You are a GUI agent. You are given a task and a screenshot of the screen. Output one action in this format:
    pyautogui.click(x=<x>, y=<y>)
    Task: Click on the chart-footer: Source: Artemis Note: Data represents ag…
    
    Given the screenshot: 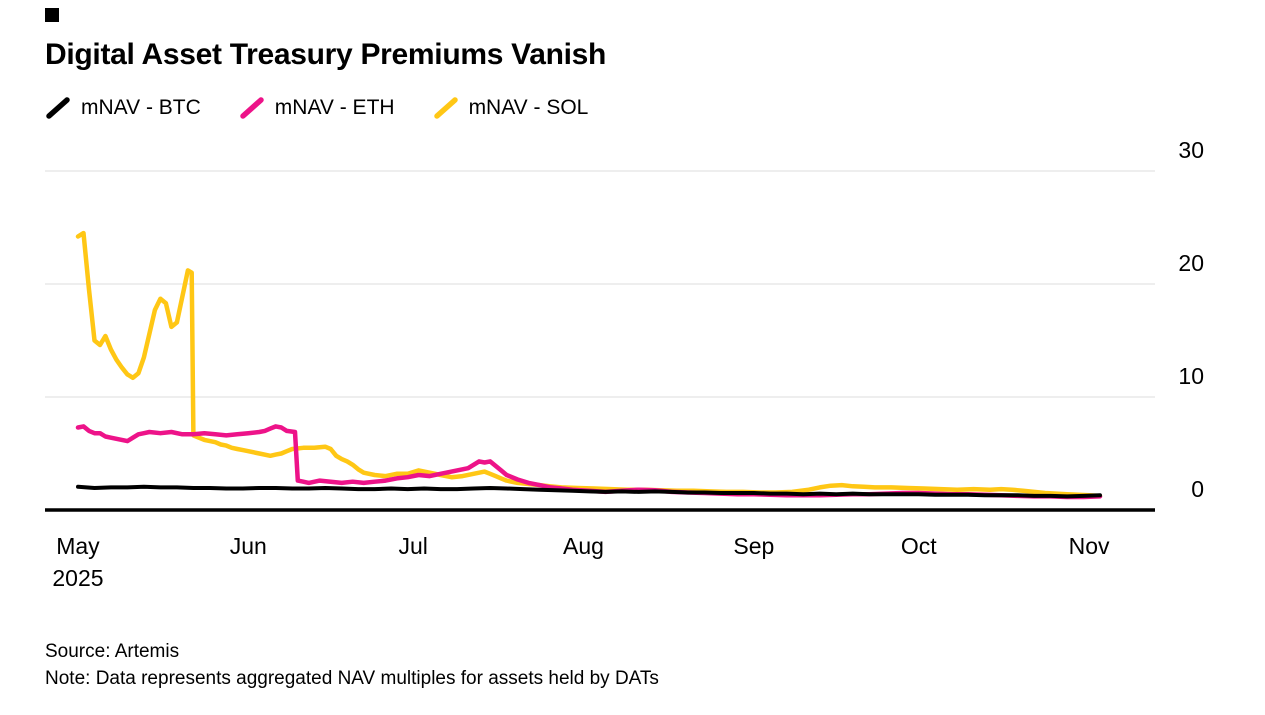 What is the action you would take?
    pyautogui.click(x=352, y=665)
    